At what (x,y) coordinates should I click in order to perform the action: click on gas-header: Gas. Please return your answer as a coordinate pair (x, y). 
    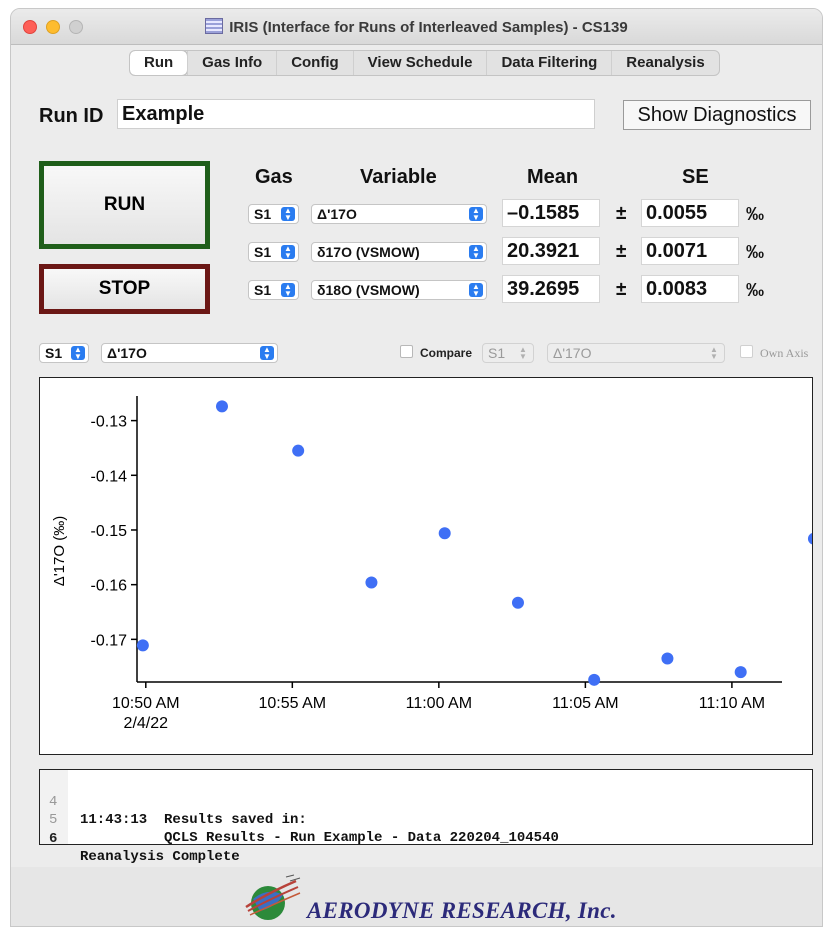
    Looking at the image, I should click on (274, 177).